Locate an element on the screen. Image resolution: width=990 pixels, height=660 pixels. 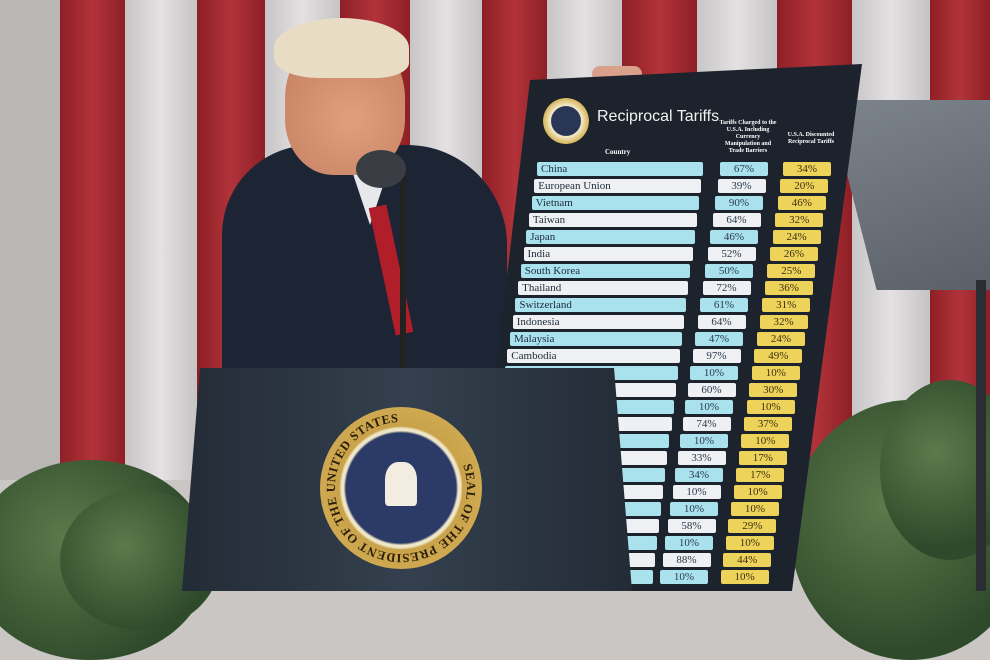
country-cell: South Korea is located at coordinates (605, 271).